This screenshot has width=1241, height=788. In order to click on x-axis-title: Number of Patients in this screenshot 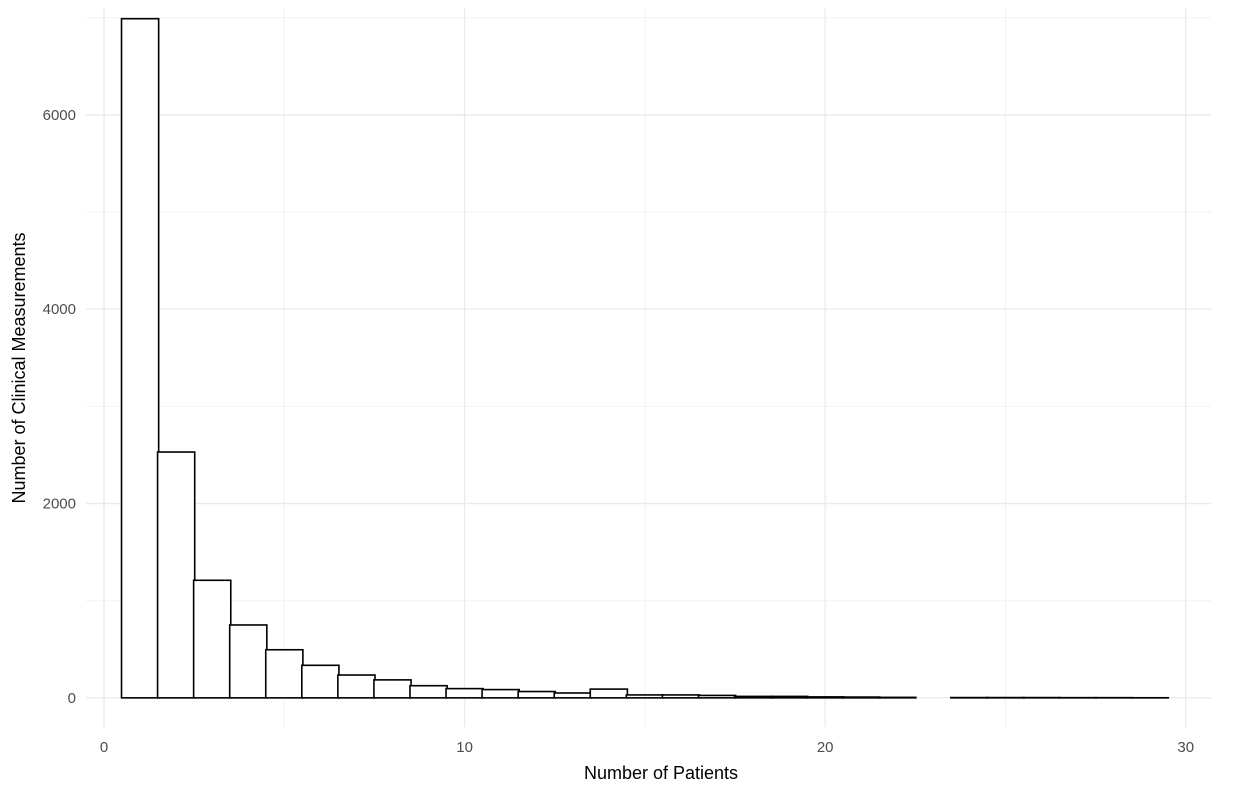, I will do `click(661, 773)`.